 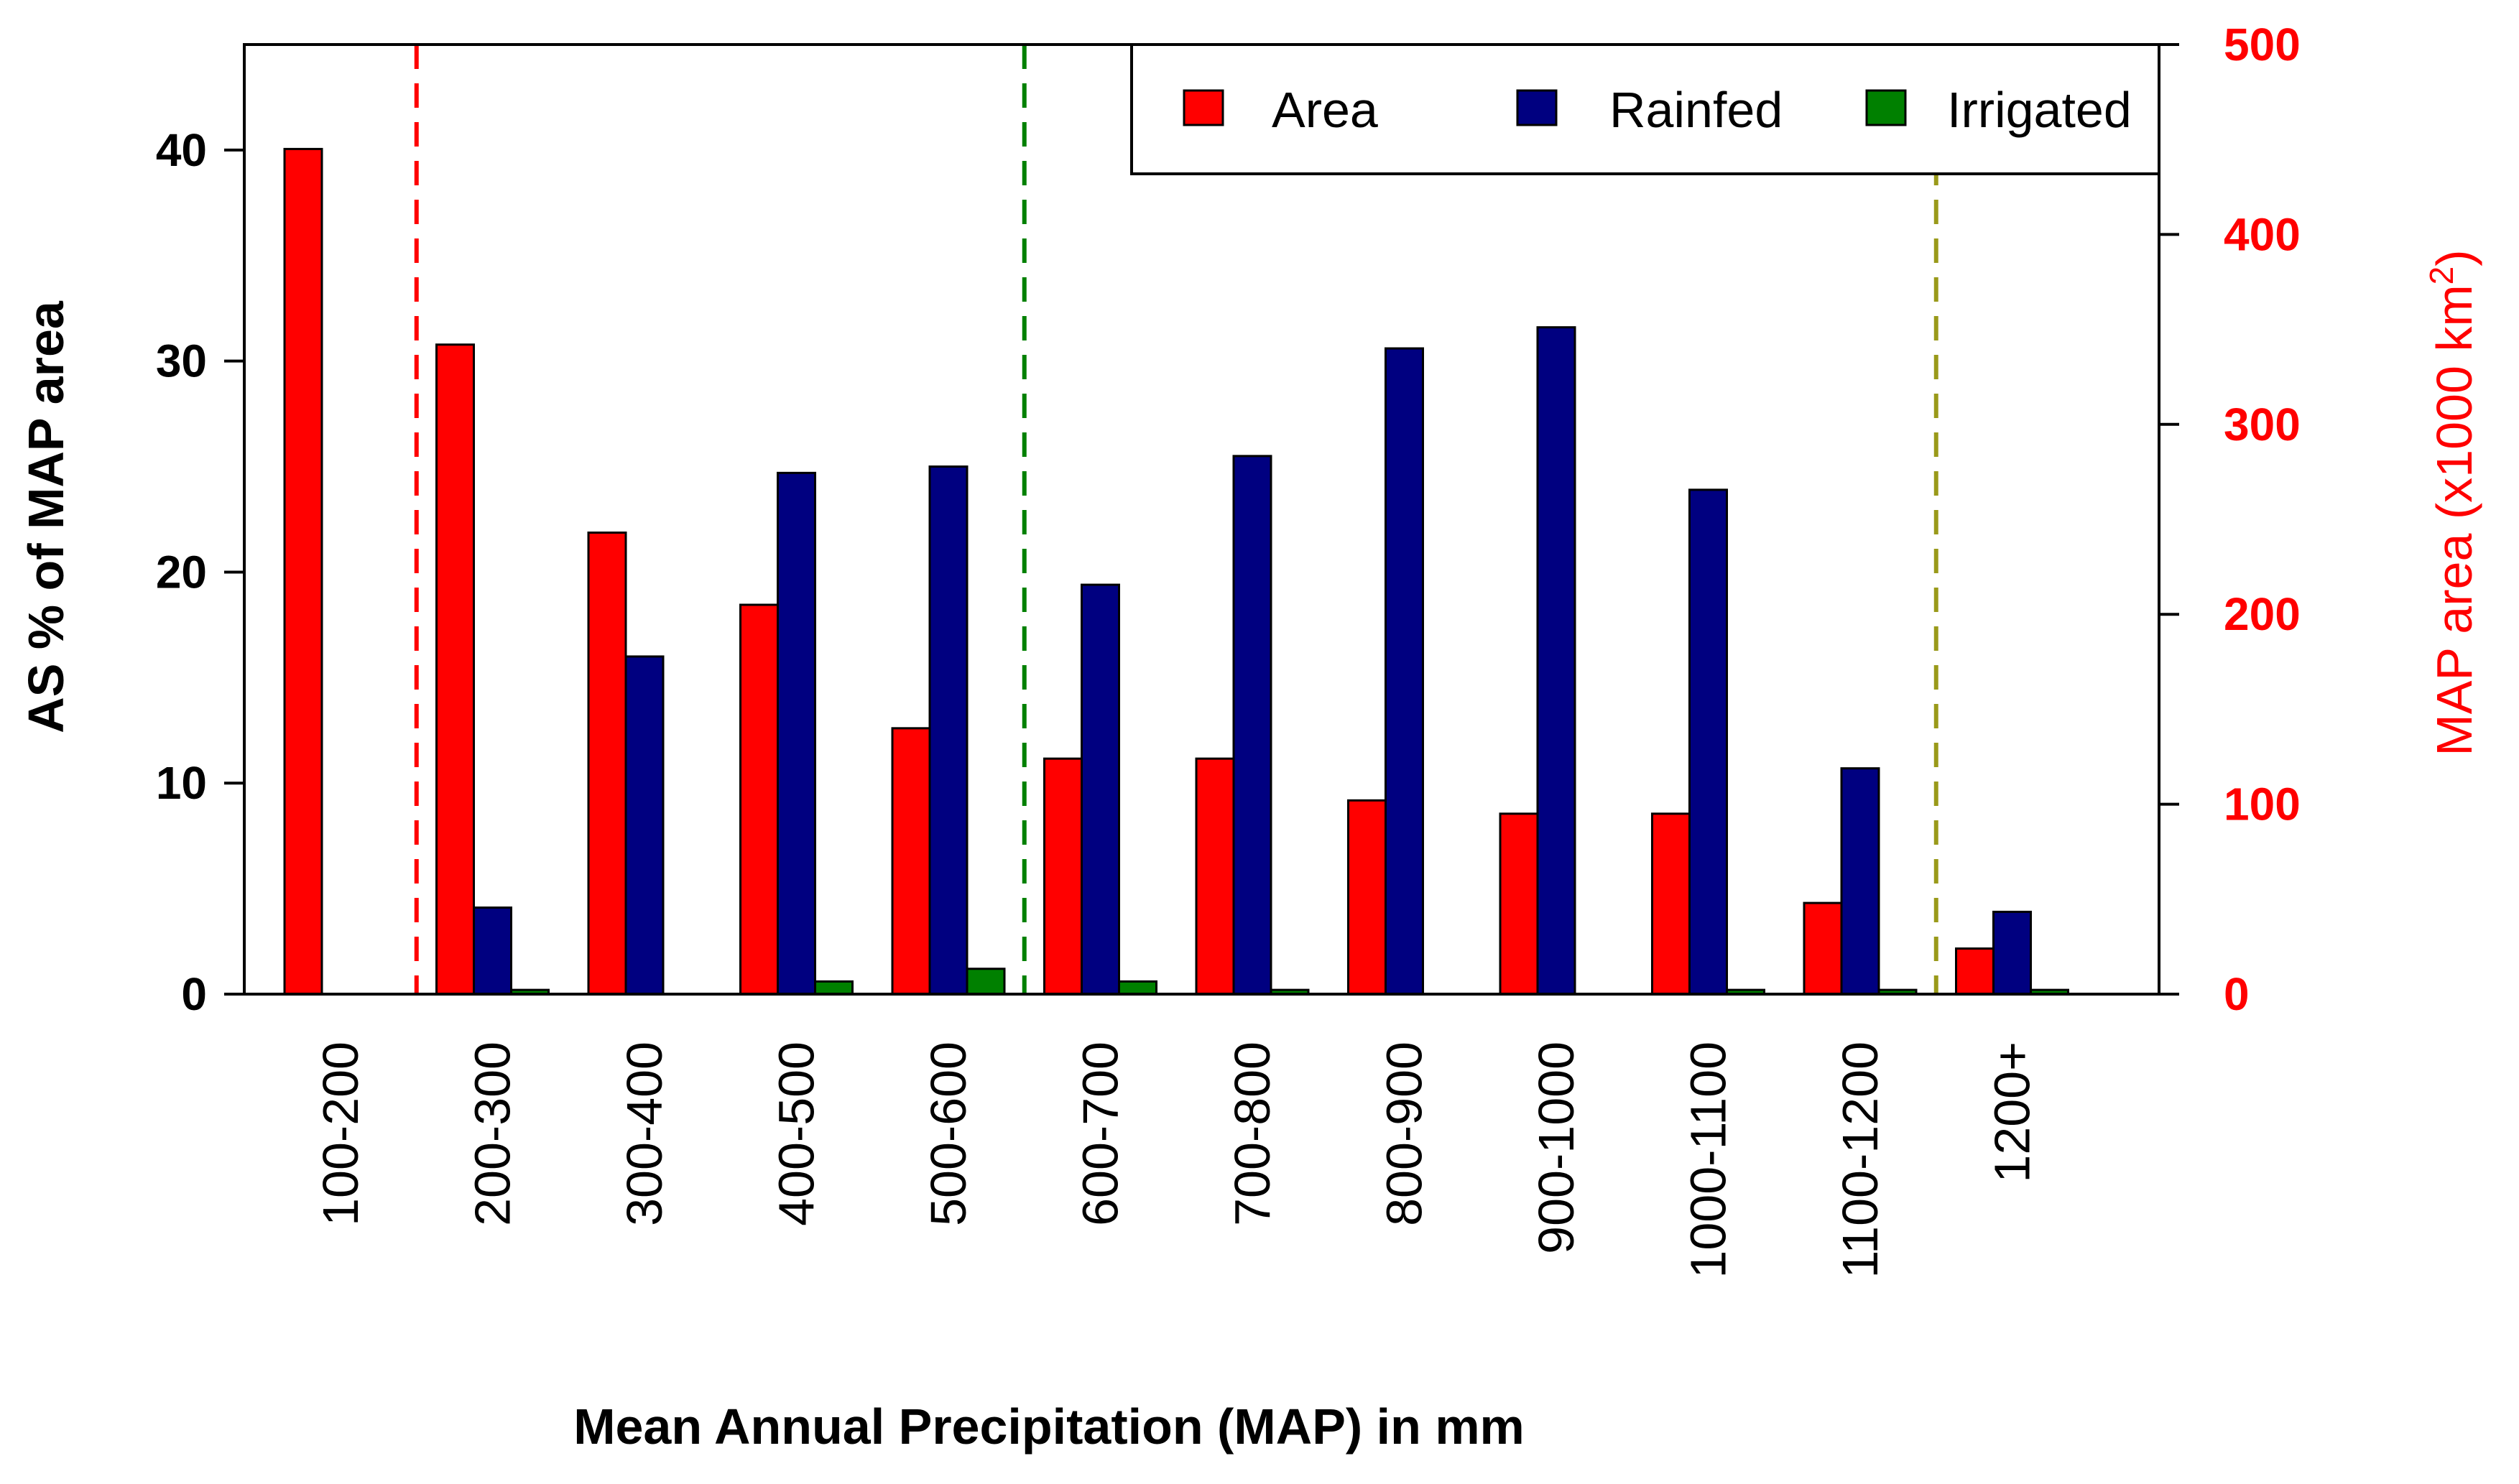 I want to click on y-tick-label-30: 30, so click(x=181, y=361).